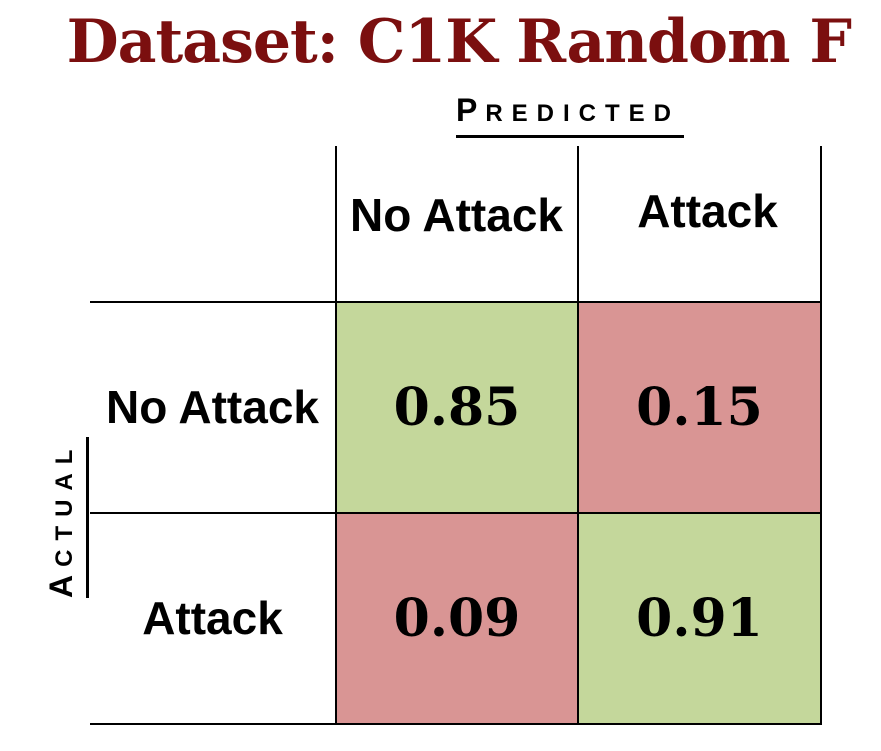 The height and width of the screenshot is (751, 881). I want to click on matrix-cell-r0-c0: 0.85, so click(457, 407).